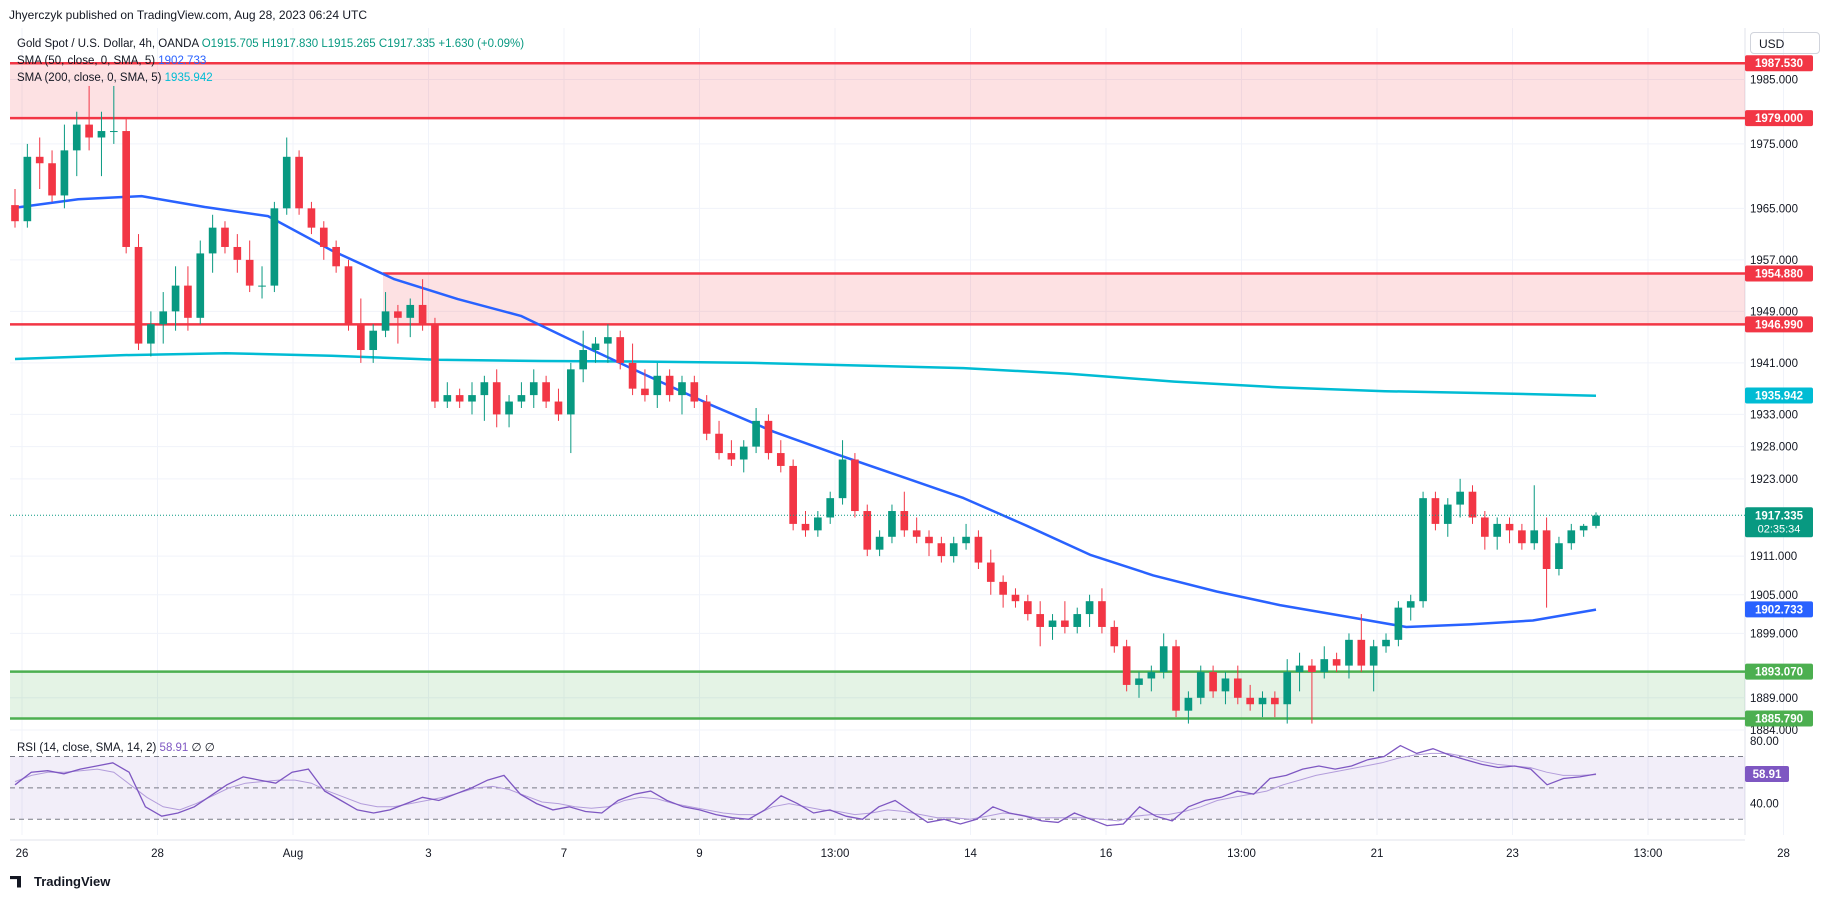 The height and width of the screenshot is (901, 1835). What do you see at coordinates (1774, 209) in the screenshot?
I see `y-tick-label: 1965.000` at bounding box center [1774, 209].